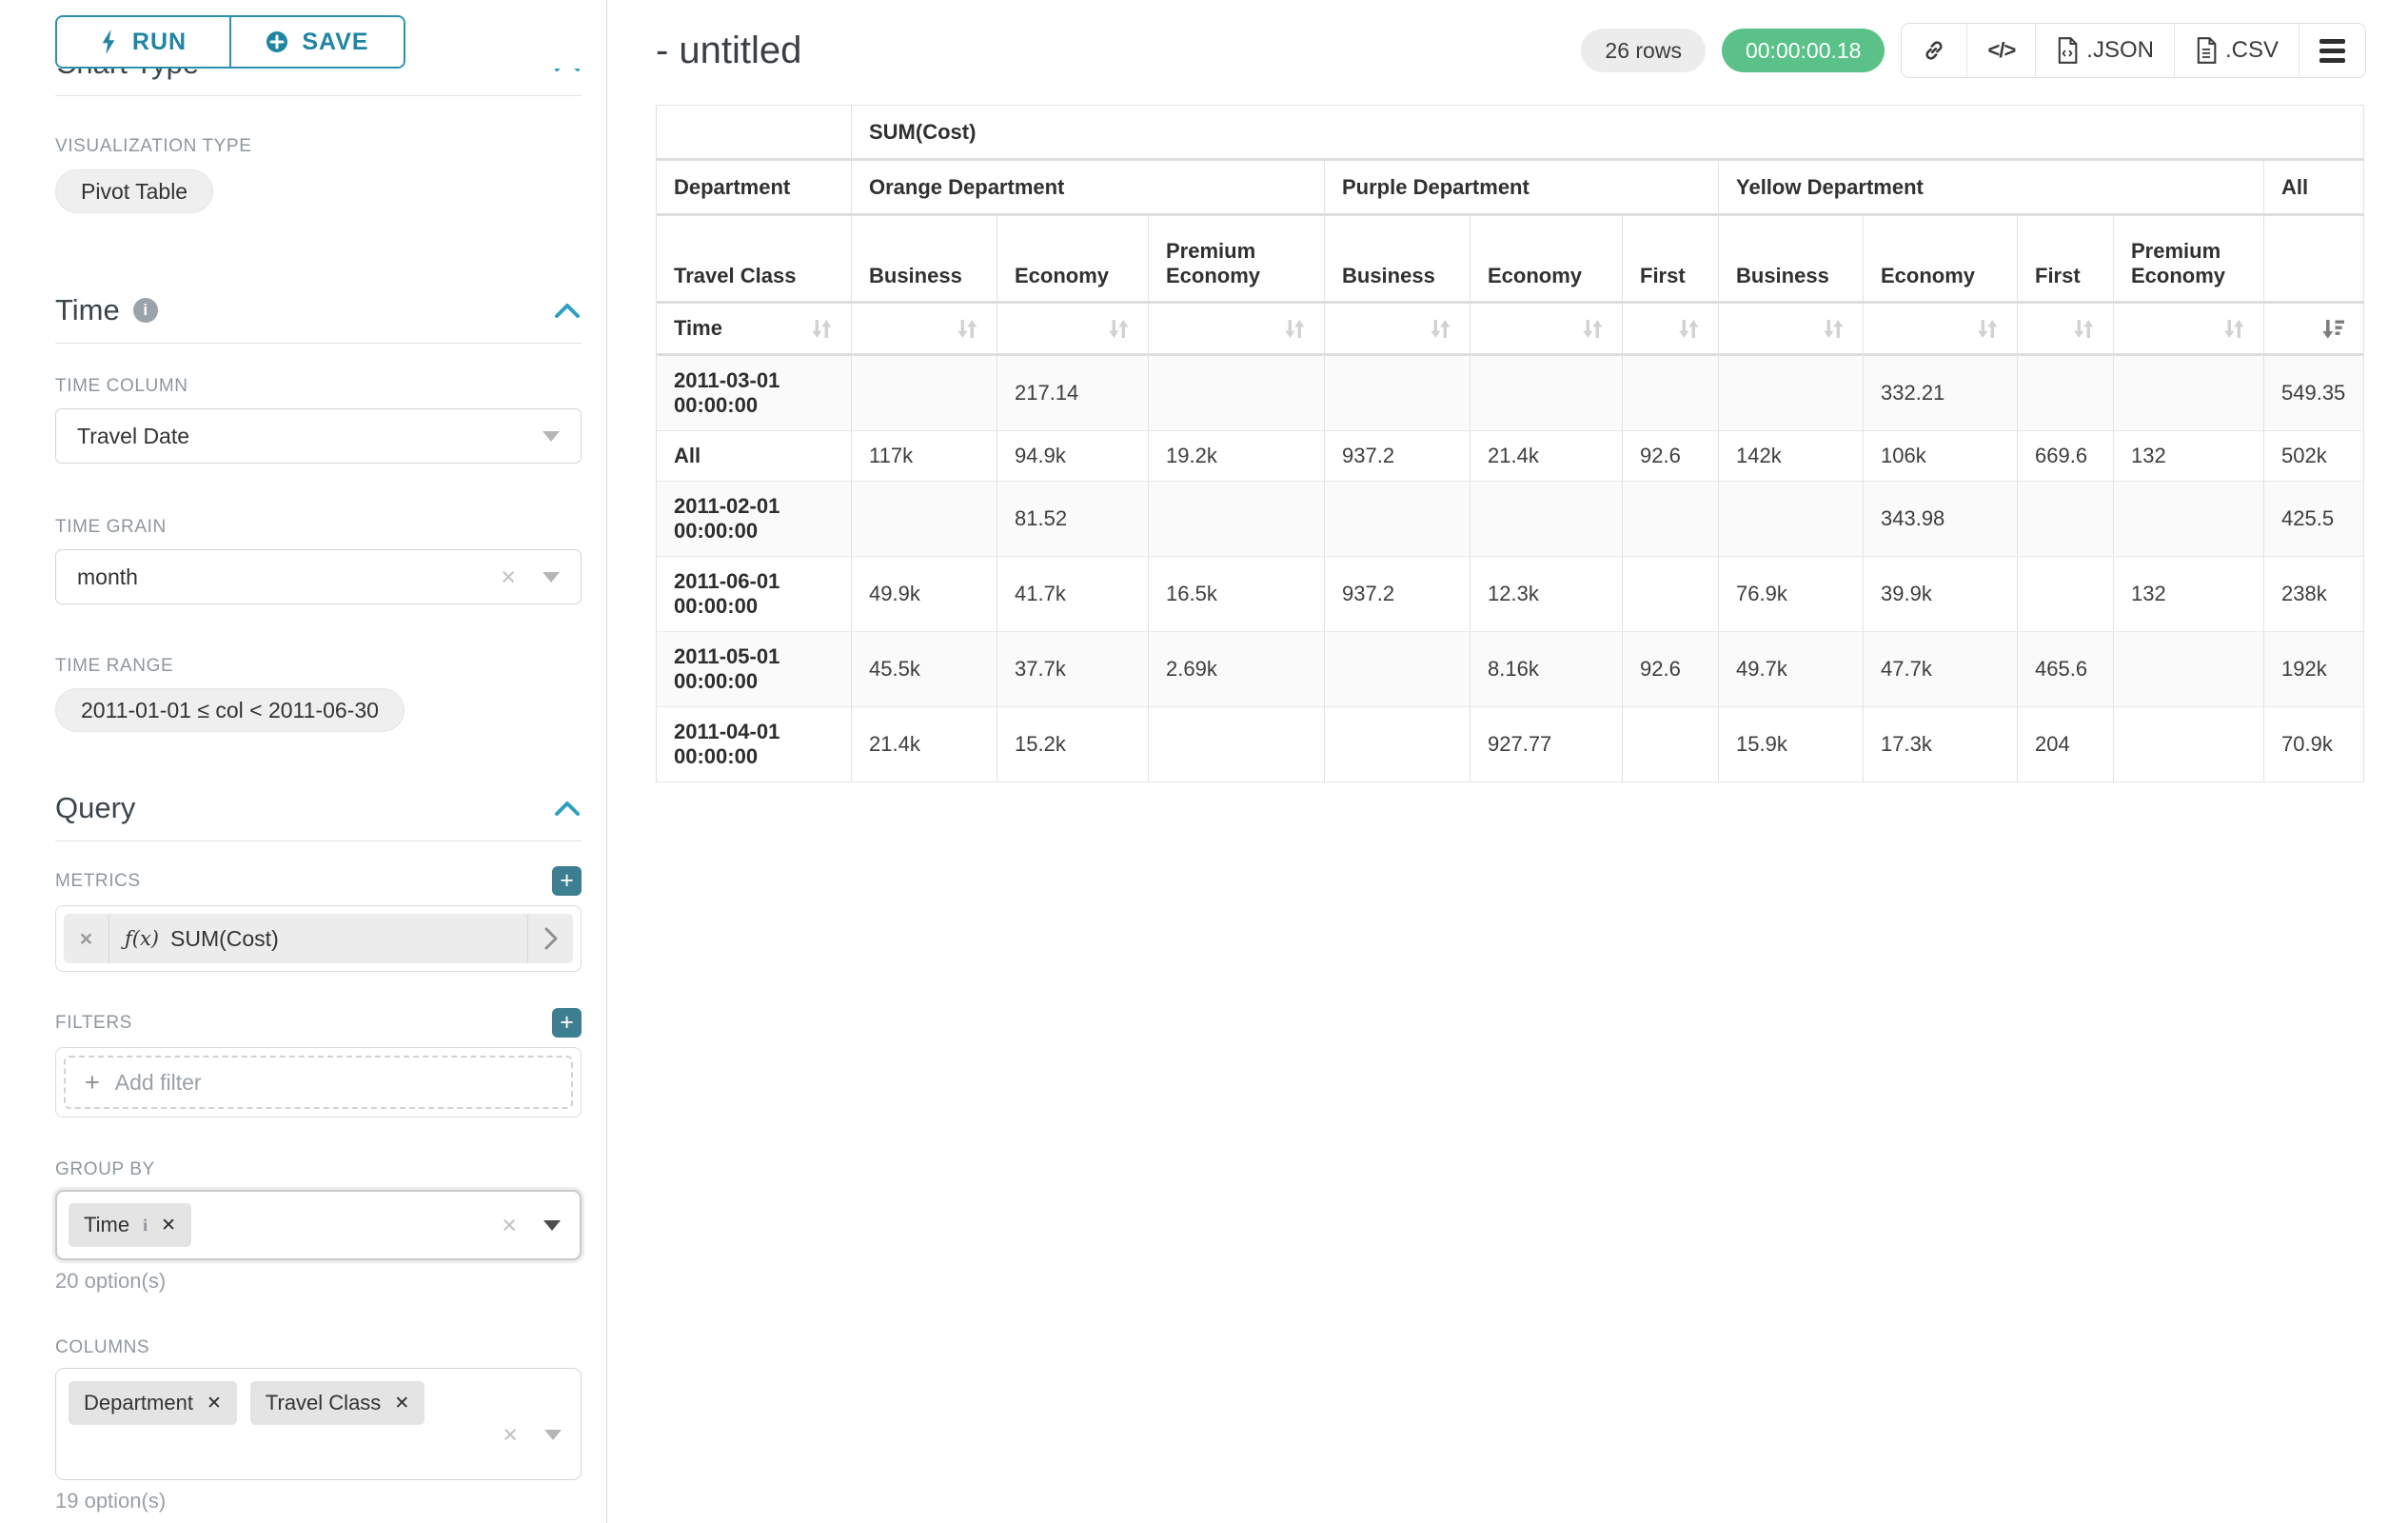  What do you see at coordinates (1791, 669) in the screenshot?
I see `pivot-value-cell: 49.7k` at bounding box center [1791, 669].